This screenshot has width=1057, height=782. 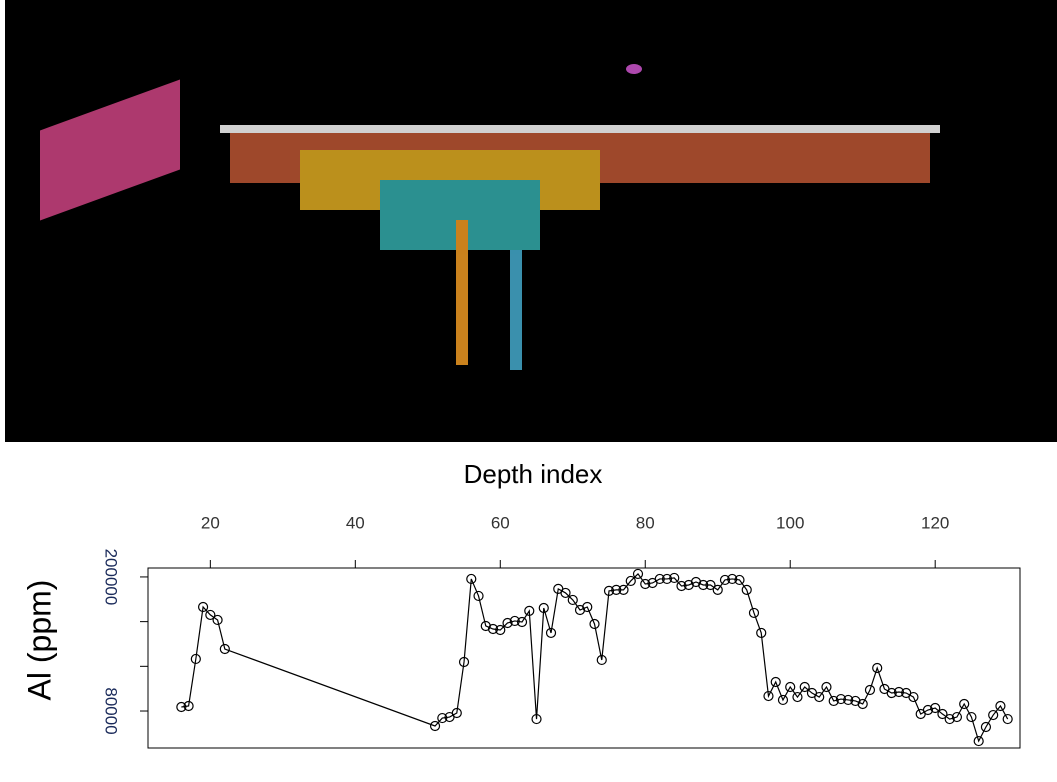 What do you see at coordinates (935, 522) in the screenshot?
I see `x-tick-label: 120` at bounding box center [935, 522].